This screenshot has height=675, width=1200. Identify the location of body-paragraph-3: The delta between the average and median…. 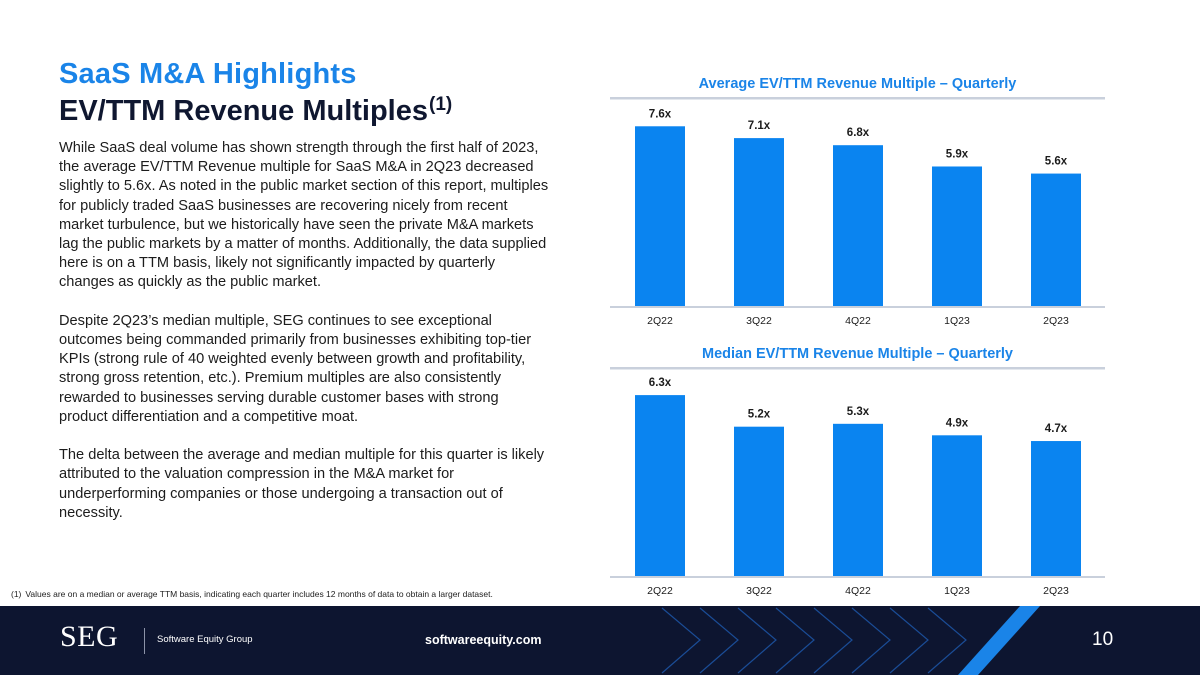
(302, 484).